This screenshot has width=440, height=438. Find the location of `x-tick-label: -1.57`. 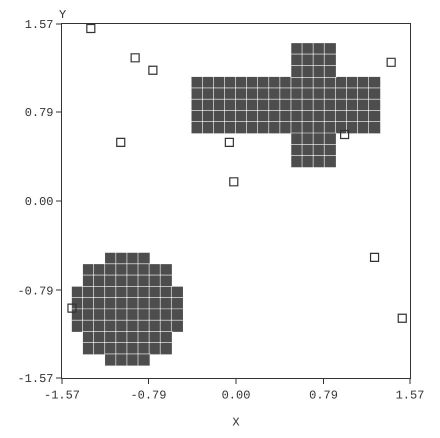

x-tick-label: -1.57 is located at coordinates (62, 395).